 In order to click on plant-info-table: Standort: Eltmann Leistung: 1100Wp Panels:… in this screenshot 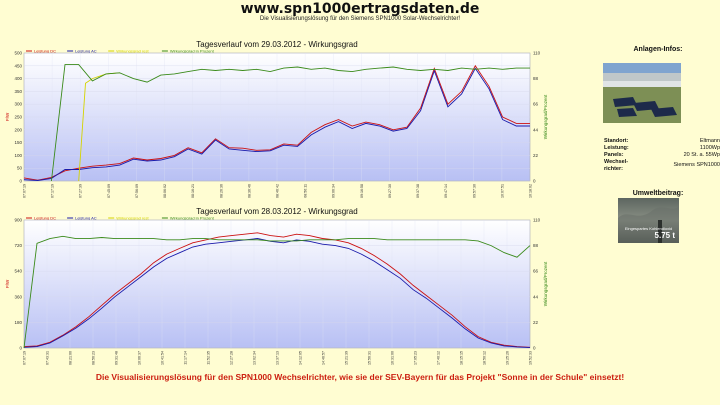, I will do `click(662, 155)`.